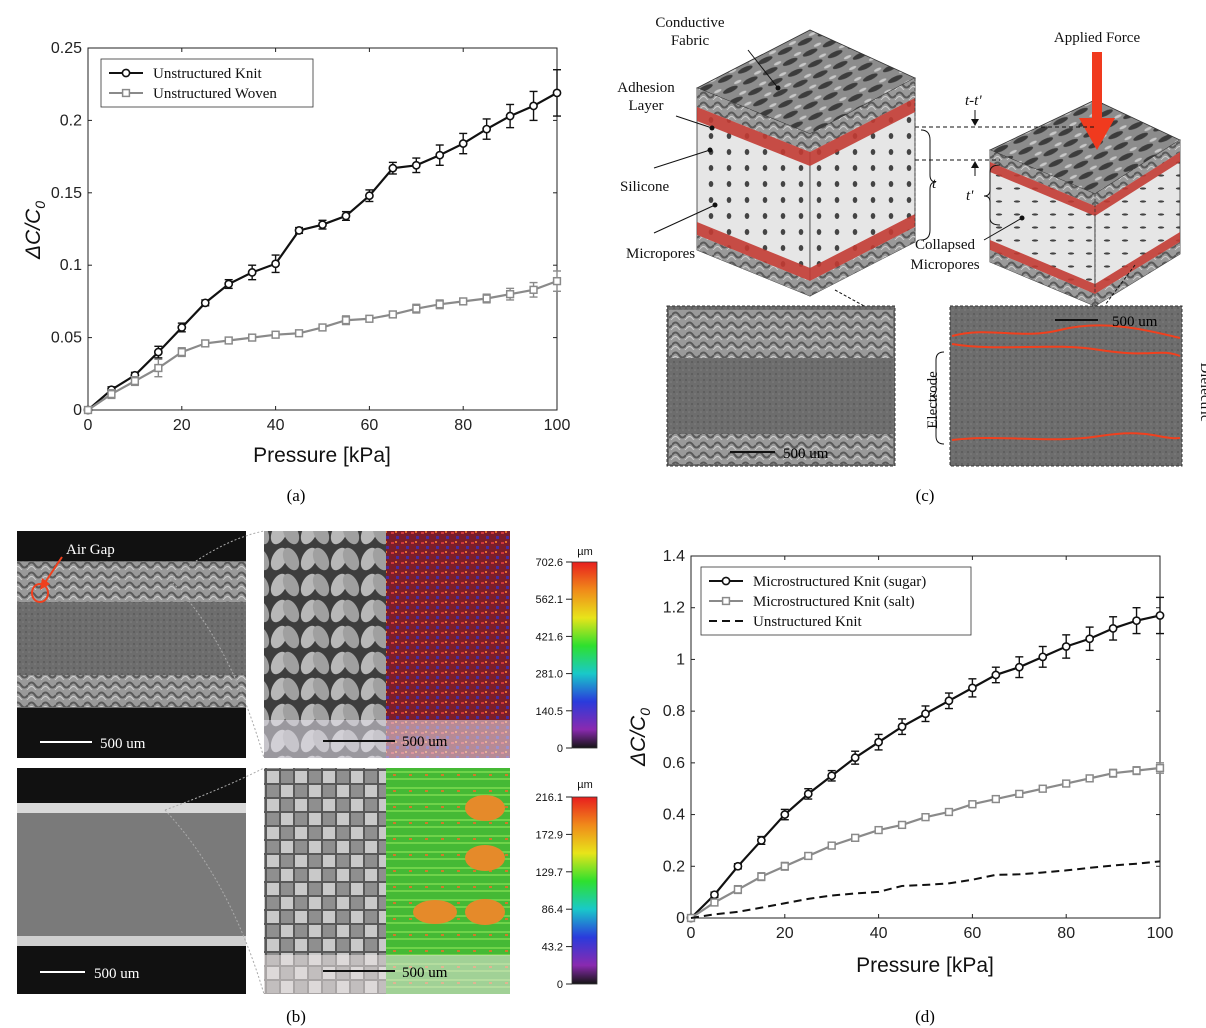 Image resolution: width=1206 pixels, height=1028 pixels. I want to click on series-group, so click(322, 242).